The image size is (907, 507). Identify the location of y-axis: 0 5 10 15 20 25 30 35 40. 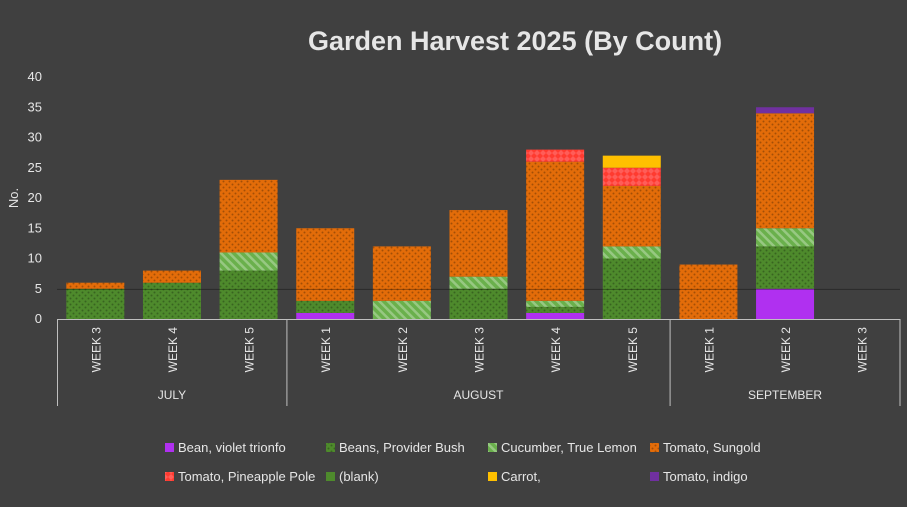
(35, 197).